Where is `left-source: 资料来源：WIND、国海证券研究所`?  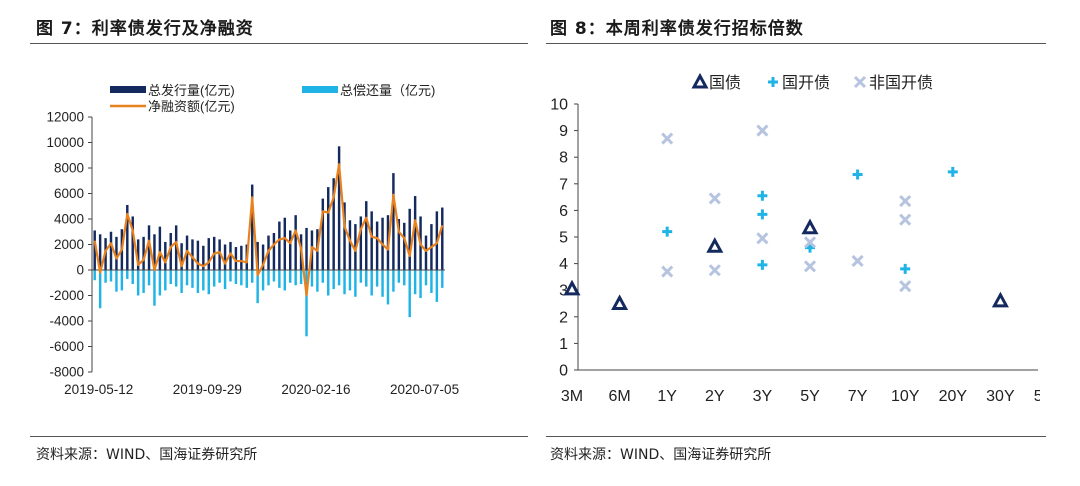 left-source: 资料来源：WIND、国海证券研究所 is located at coordinates (147, 455).